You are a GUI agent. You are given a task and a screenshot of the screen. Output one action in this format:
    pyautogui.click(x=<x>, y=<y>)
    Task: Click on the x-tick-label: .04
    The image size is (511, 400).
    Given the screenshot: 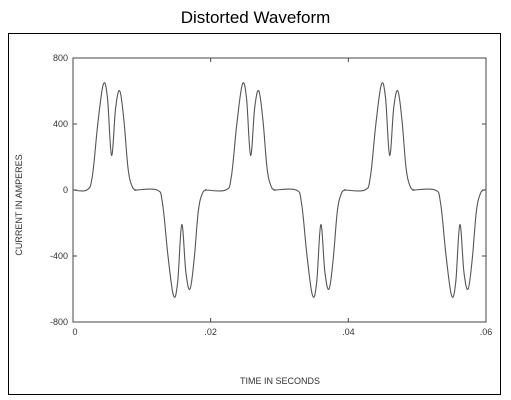 What is the action you would take?
    pyautogui.click(x=348, y=332)
    